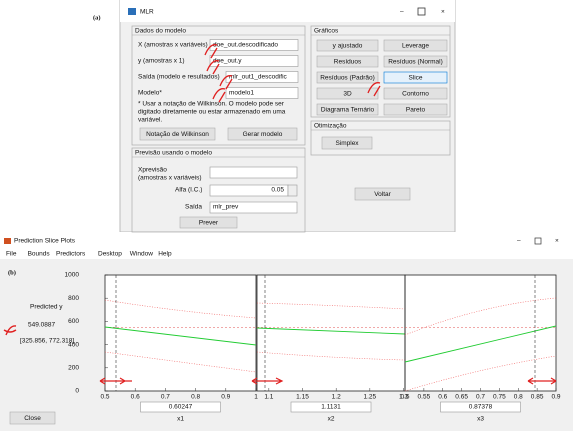  I want to click on x-tick-label: 0.6, so click(442, 397).